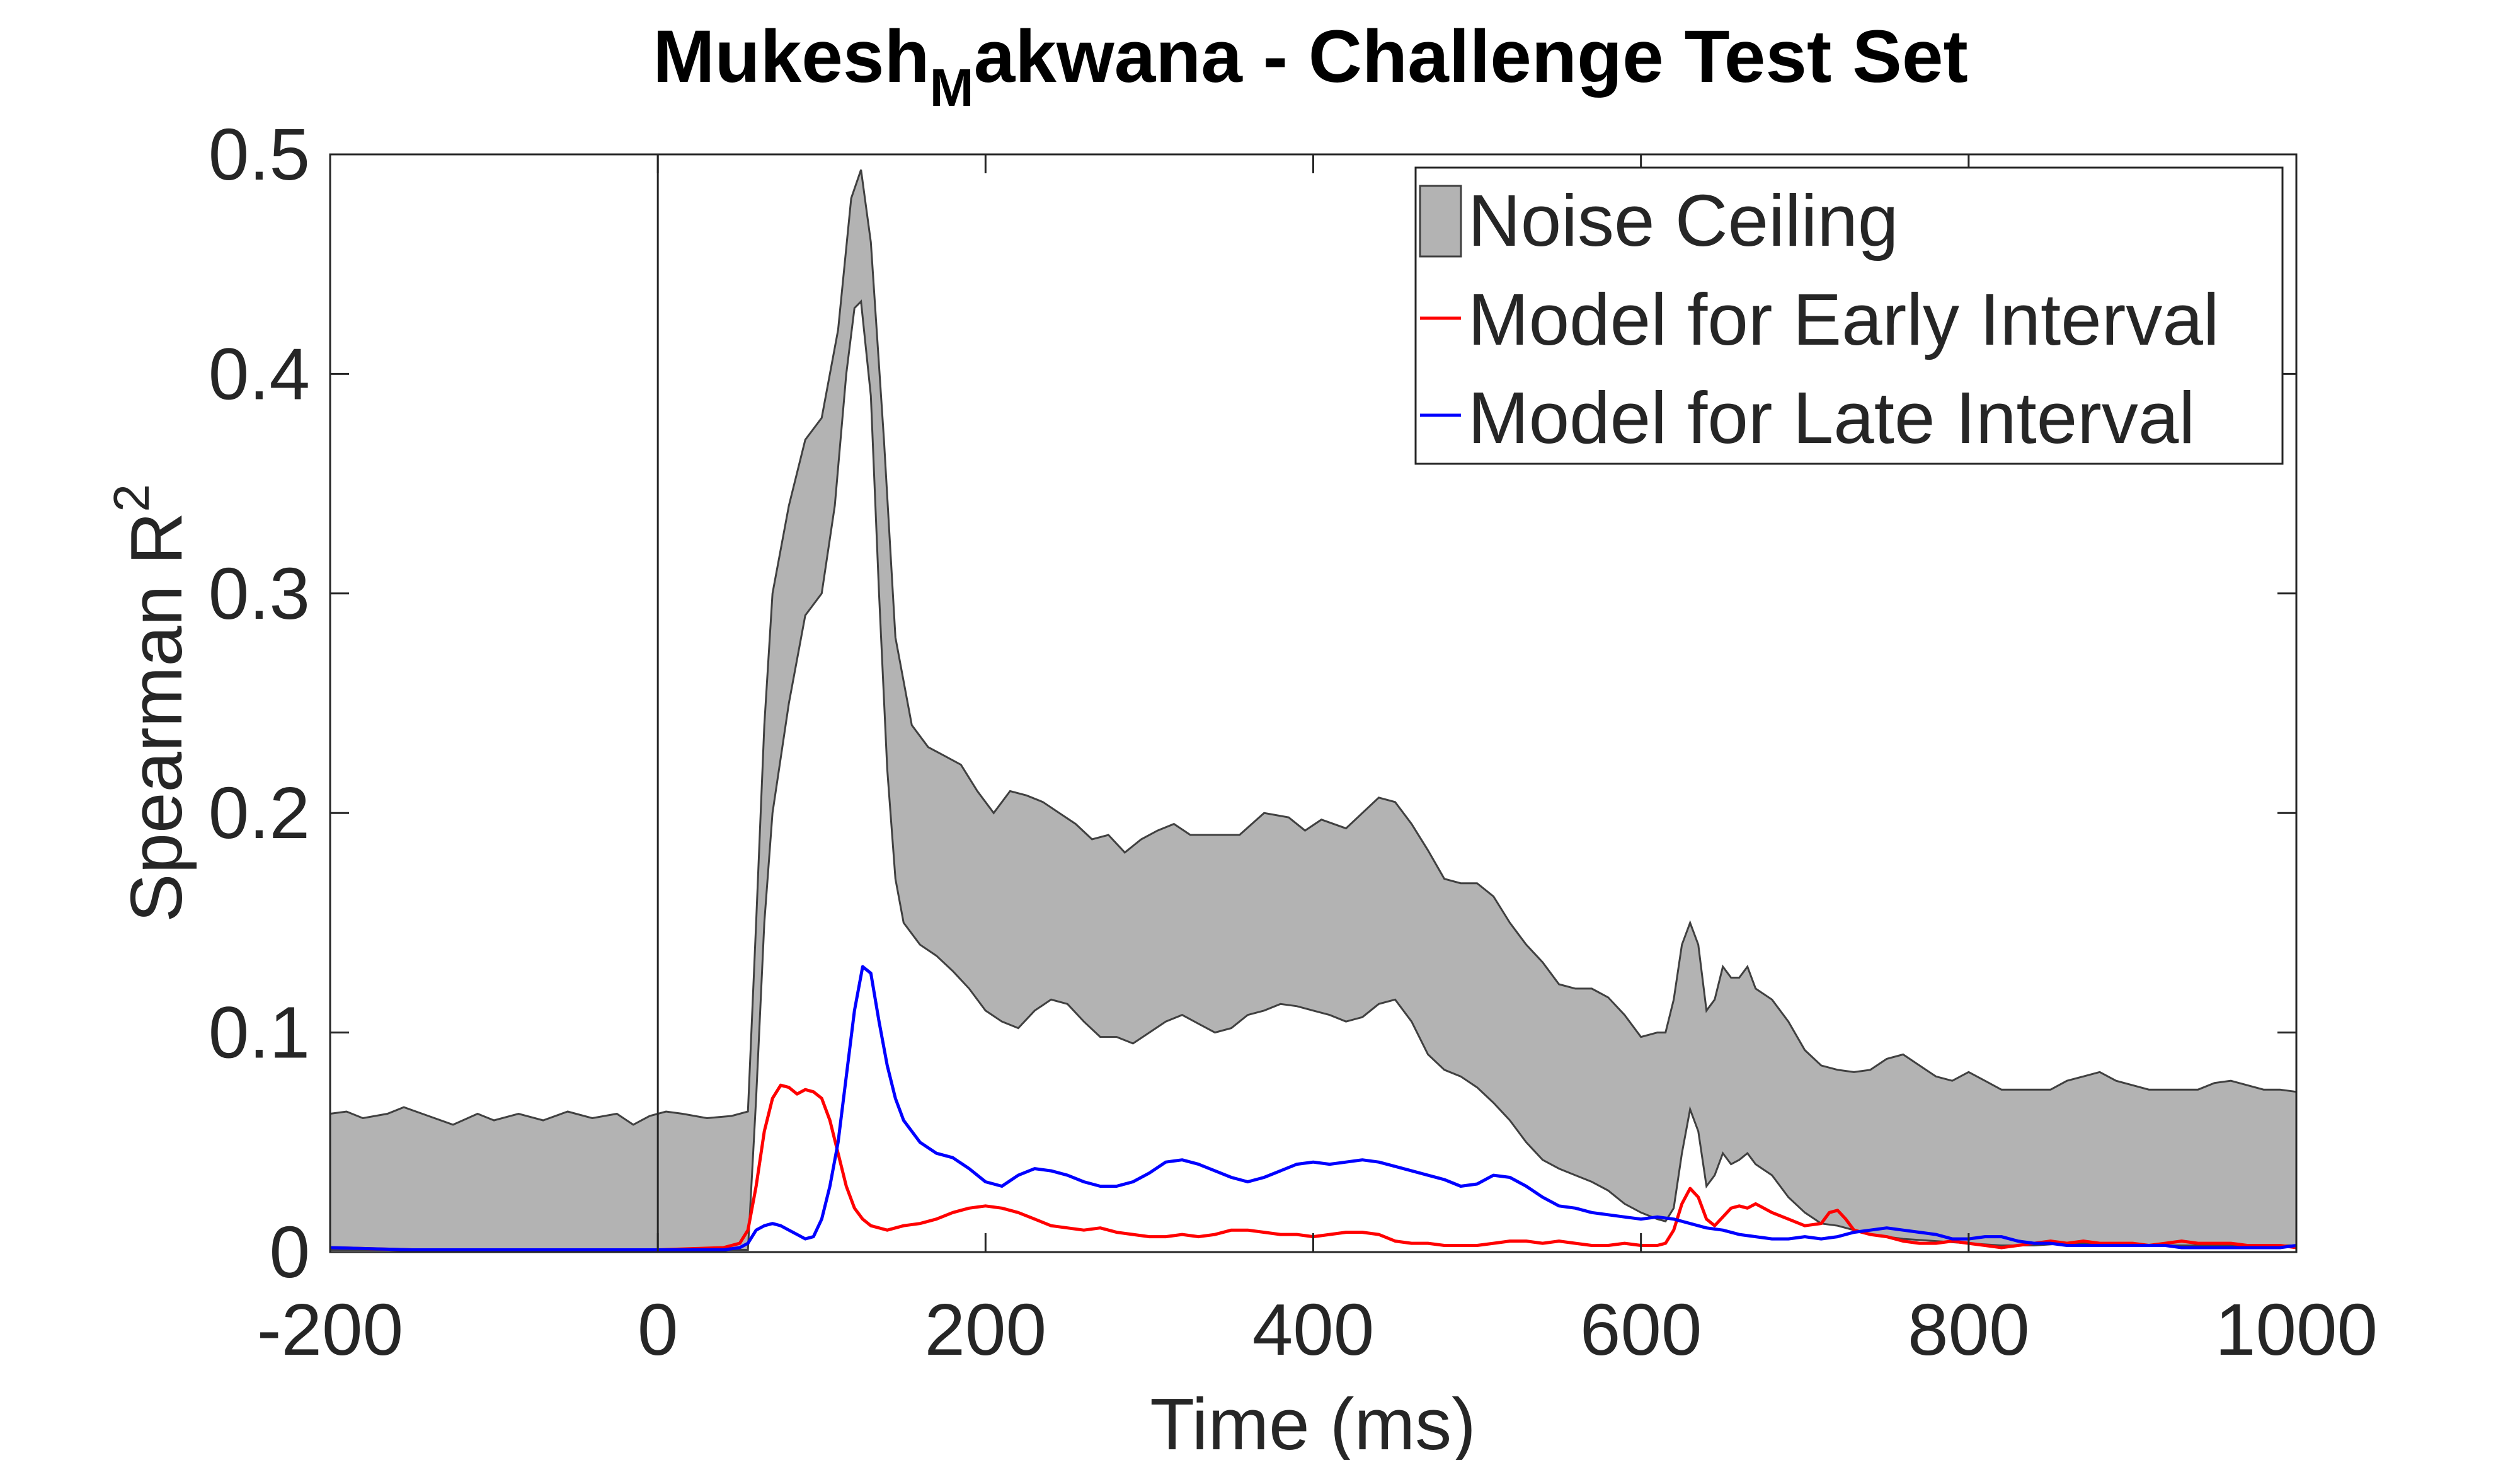  I want to click on legend-swatch-noise-ceiling, so click(1440, 222).